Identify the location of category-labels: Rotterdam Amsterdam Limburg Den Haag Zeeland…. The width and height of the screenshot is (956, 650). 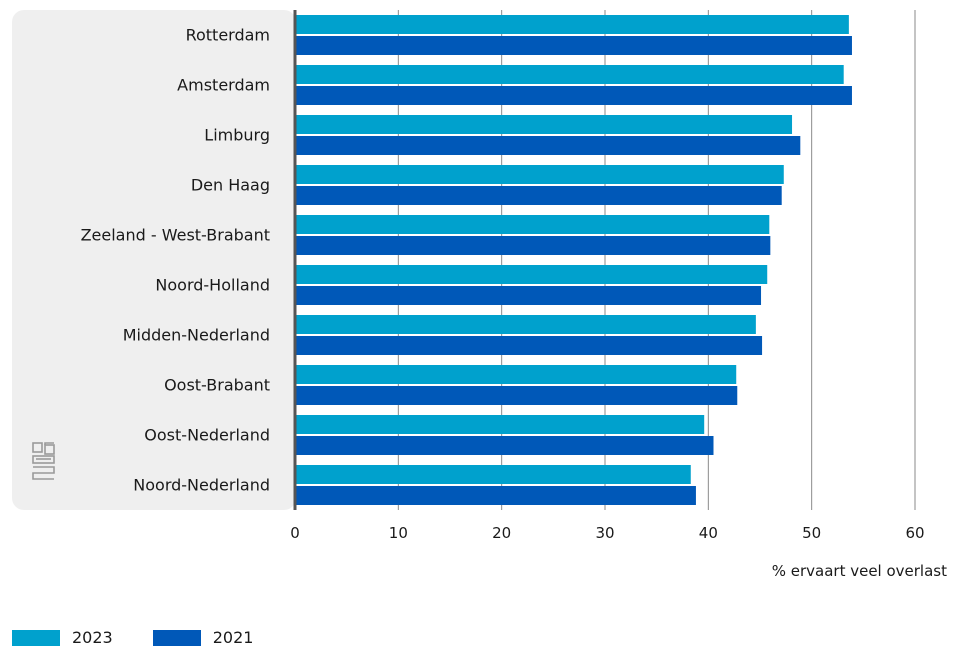
(175, 260).